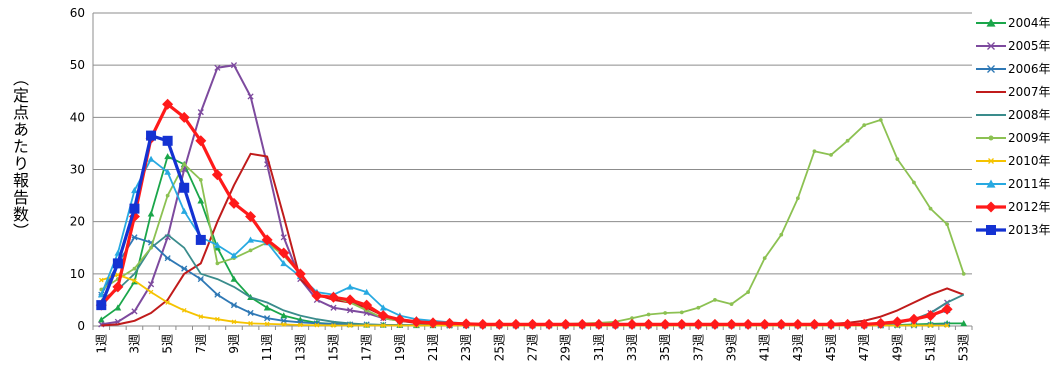  Describe the element at coordinates (19, 155) in the screenshot. I see `y-axis-title: （定点あたり報告数）` at that location.